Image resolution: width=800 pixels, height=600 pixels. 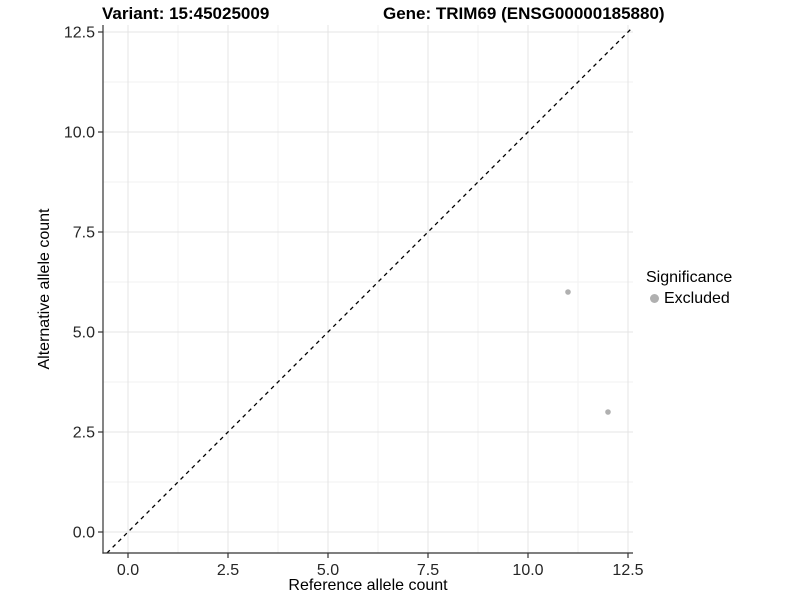 What do you see at coordinates (627, 570) in the screenshot?
I see `x-tick-label: 12.5` at bounding box center [627, 570].